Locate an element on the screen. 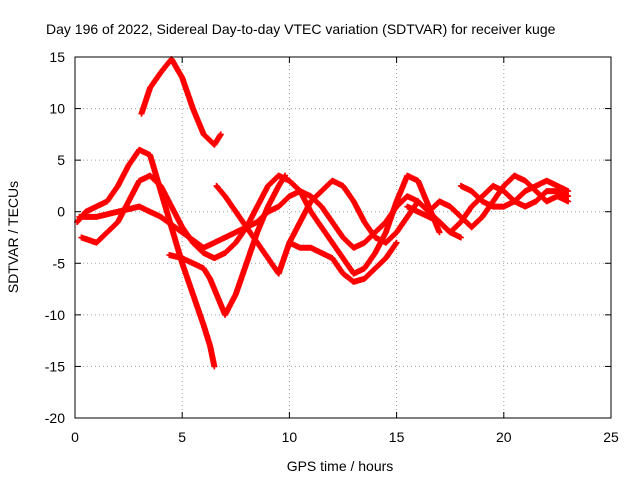 The image size is (640, 480). x-tick-label: 15 is located at coordinates (397, 437).